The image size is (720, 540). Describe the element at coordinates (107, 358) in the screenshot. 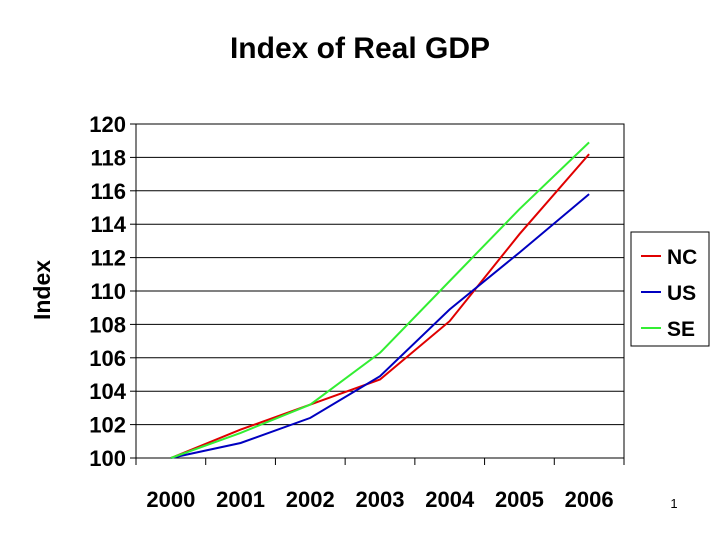

I see `y-tick-label: 106` at that location.